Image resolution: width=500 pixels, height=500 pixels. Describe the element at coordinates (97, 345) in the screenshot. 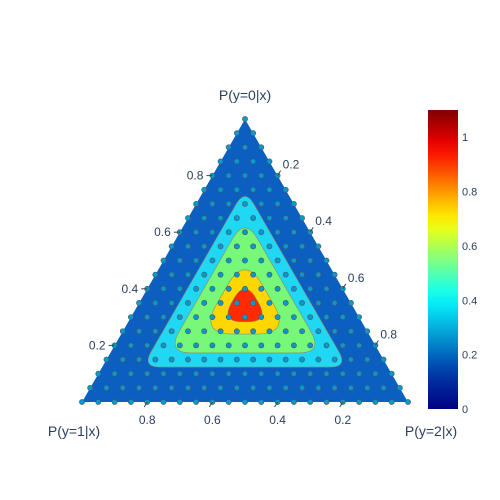

I see `tick-label-a: 0.2` at that location.